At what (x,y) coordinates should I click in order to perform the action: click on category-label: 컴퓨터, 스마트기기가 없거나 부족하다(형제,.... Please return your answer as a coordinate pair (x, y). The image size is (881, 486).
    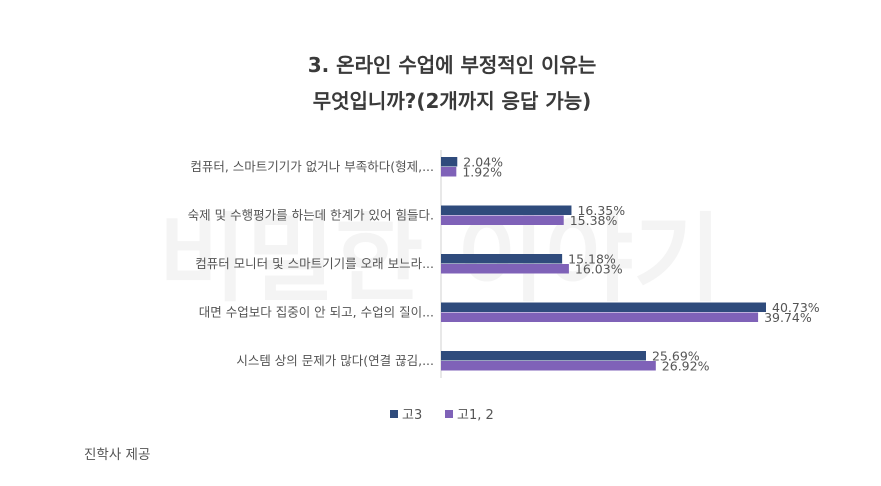
    Looking at the image, I should click on (312, 166).